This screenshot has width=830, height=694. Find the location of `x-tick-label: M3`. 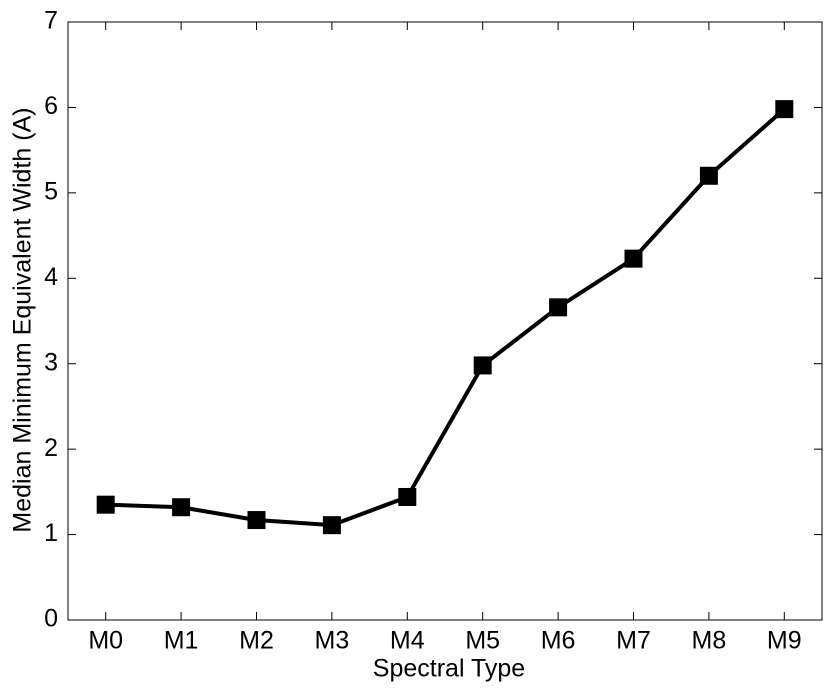

x-tick-label: M3 is located at coordinates (332, 641).